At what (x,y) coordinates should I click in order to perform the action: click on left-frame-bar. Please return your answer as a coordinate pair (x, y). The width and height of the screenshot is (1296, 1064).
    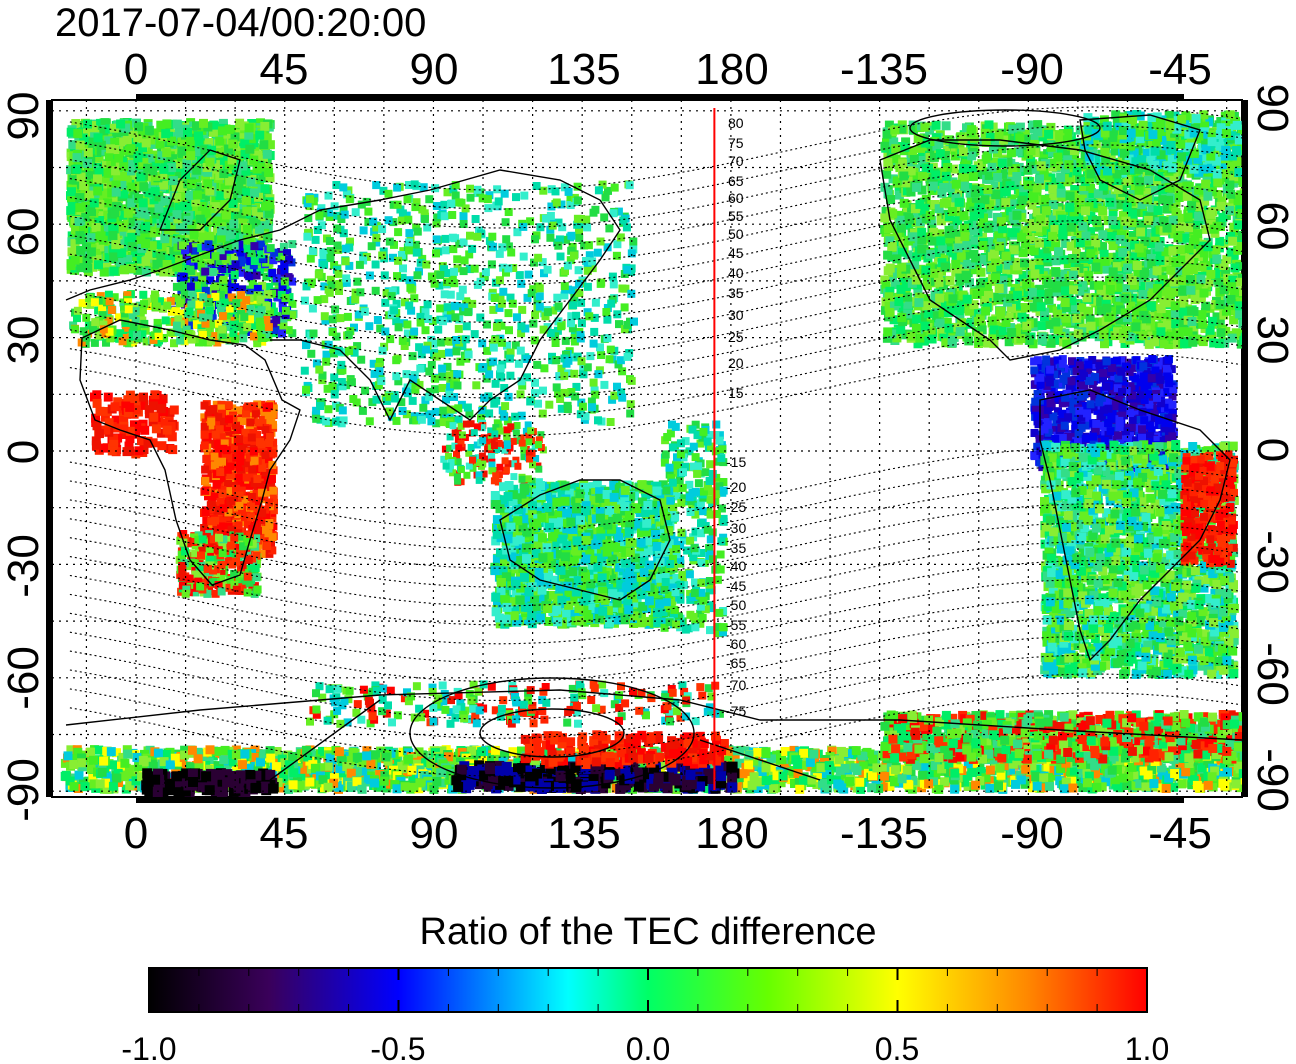
    Looking at the image, I should click on (49, 448).